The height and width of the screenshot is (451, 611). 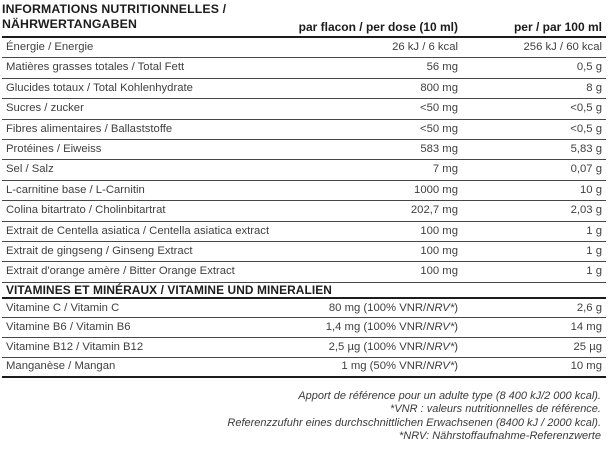 What do you see at coordinates (399, 365) in the screenshot?
I see `row-value-per-dose: 1 mg (50% VNR/NRV*)` at bounding box center [399, 365].